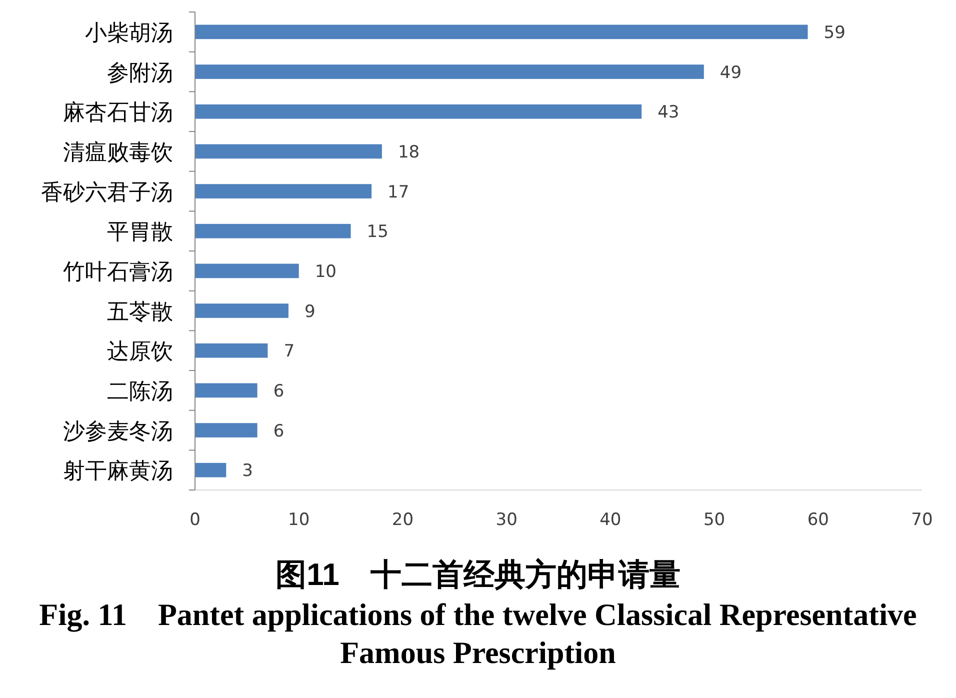 The image size is (956, 698). Describe the element at coordinates (129, 32) in the screenshot. I see `y-tick-label: 小柴胡汤` at that location.